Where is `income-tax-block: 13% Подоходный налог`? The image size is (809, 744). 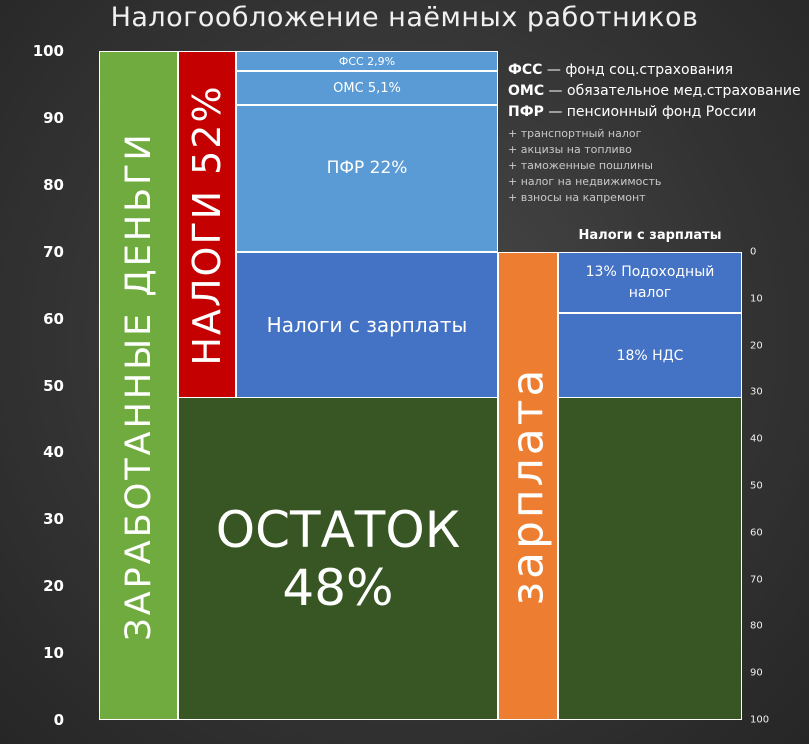 income-tax-block: 13% Подоходный налог is located at coordinates (650, 282).